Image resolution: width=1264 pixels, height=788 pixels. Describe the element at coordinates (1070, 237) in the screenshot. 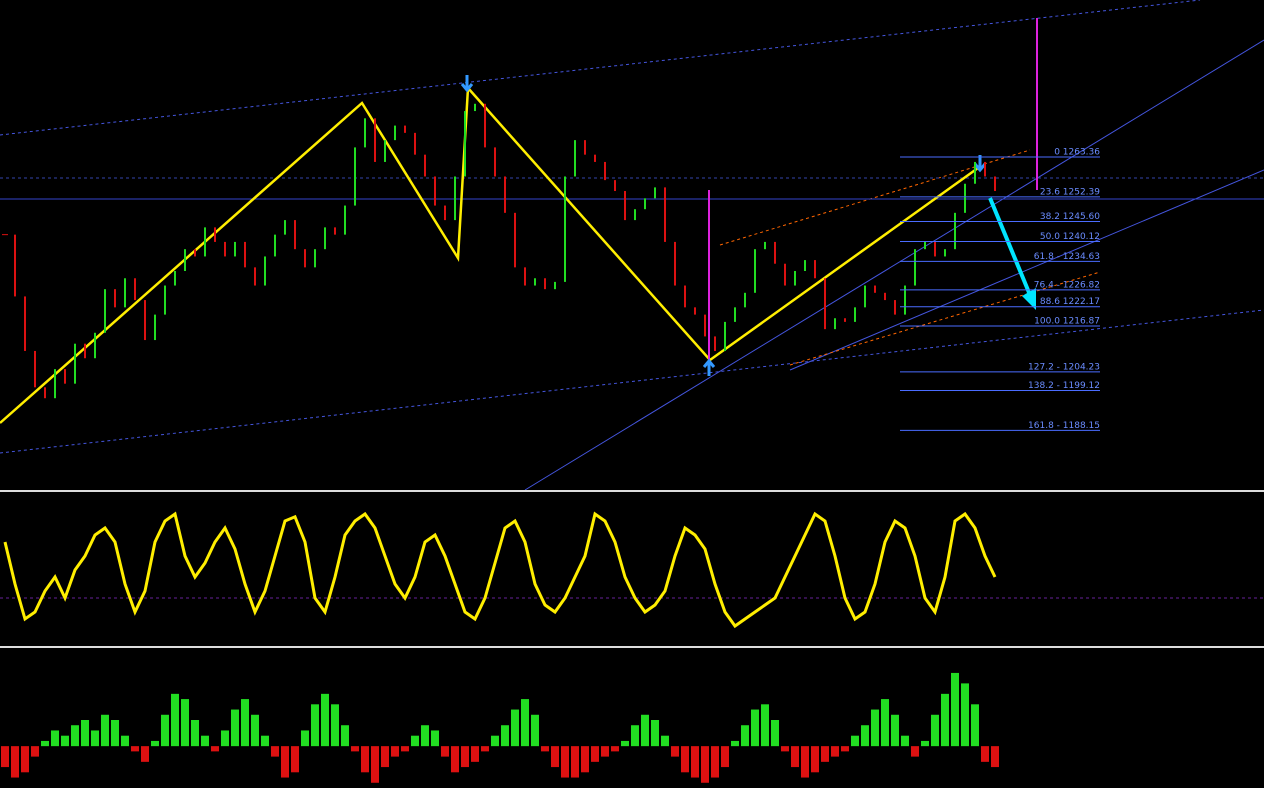

I see `fib-label: 50.0 1240.12` at that location.